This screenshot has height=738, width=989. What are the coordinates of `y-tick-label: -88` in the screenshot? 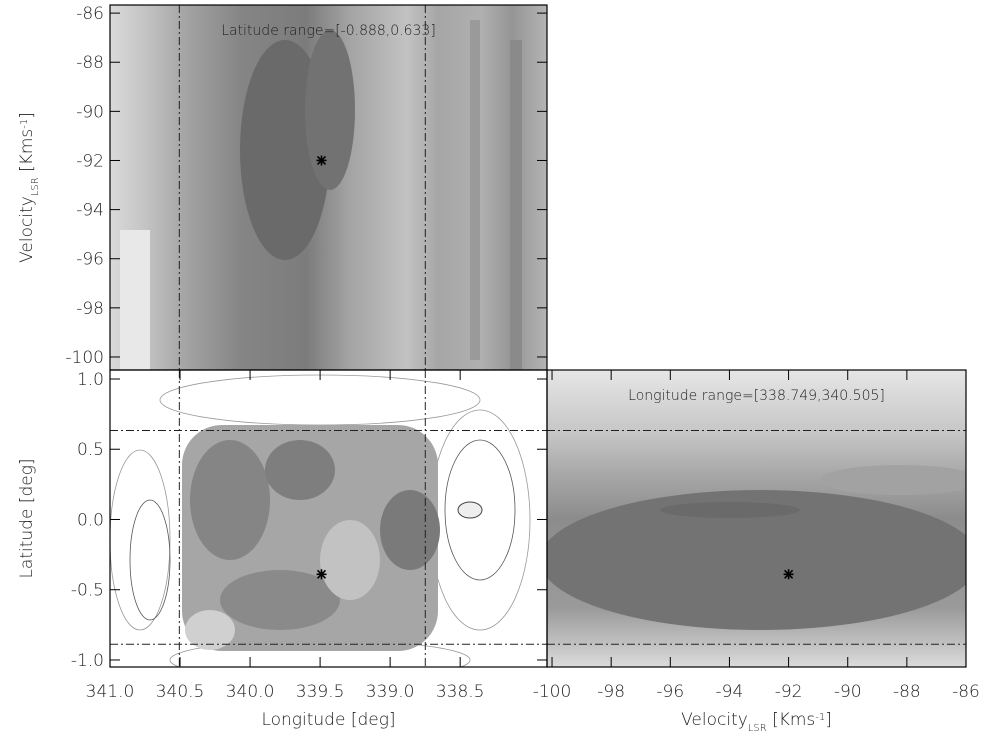 It's located at (90, 63).